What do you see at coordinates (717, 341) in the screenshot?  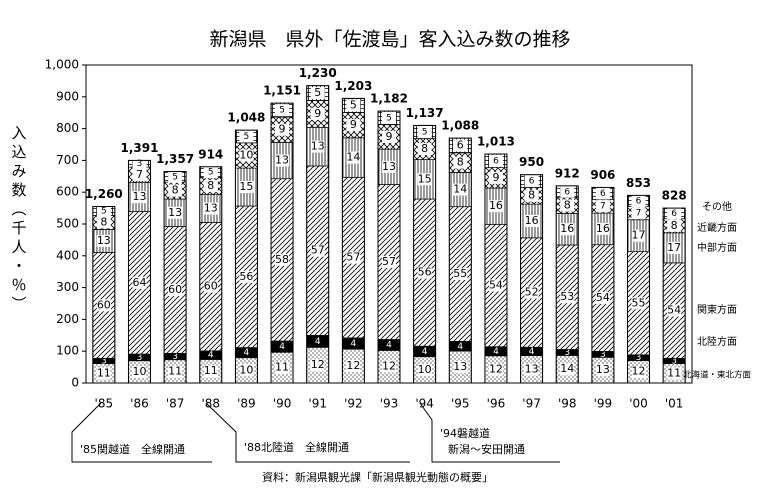 I see `legend-label: 北陸方面` at bounding box center [717, 341].